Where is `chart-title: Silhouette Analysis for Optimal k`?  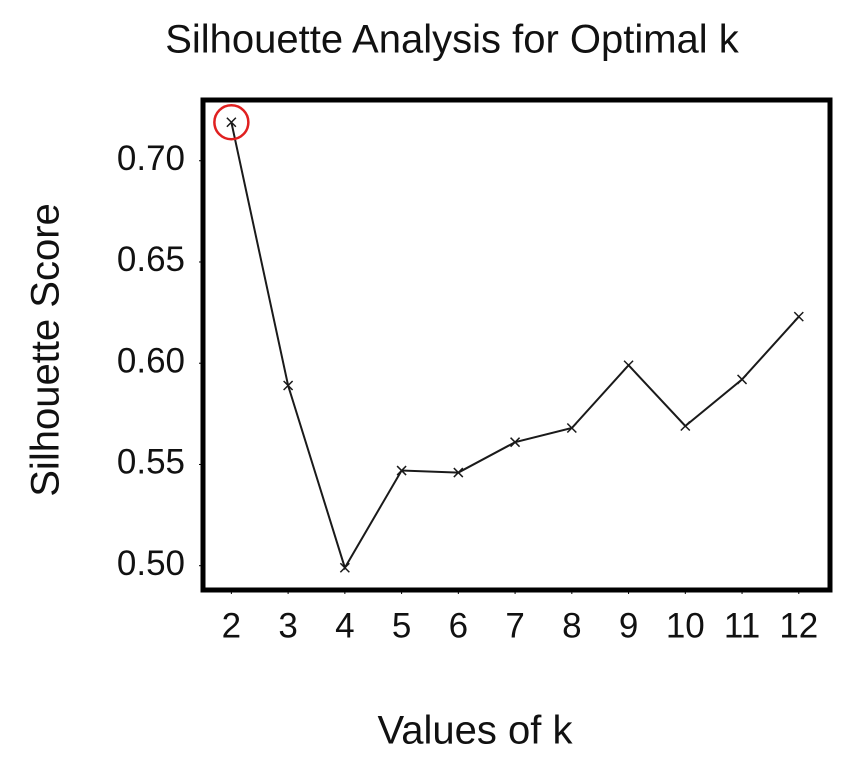 chart-title: Silhouette Analysis for Optimal k is located at coordinates (452, 40).